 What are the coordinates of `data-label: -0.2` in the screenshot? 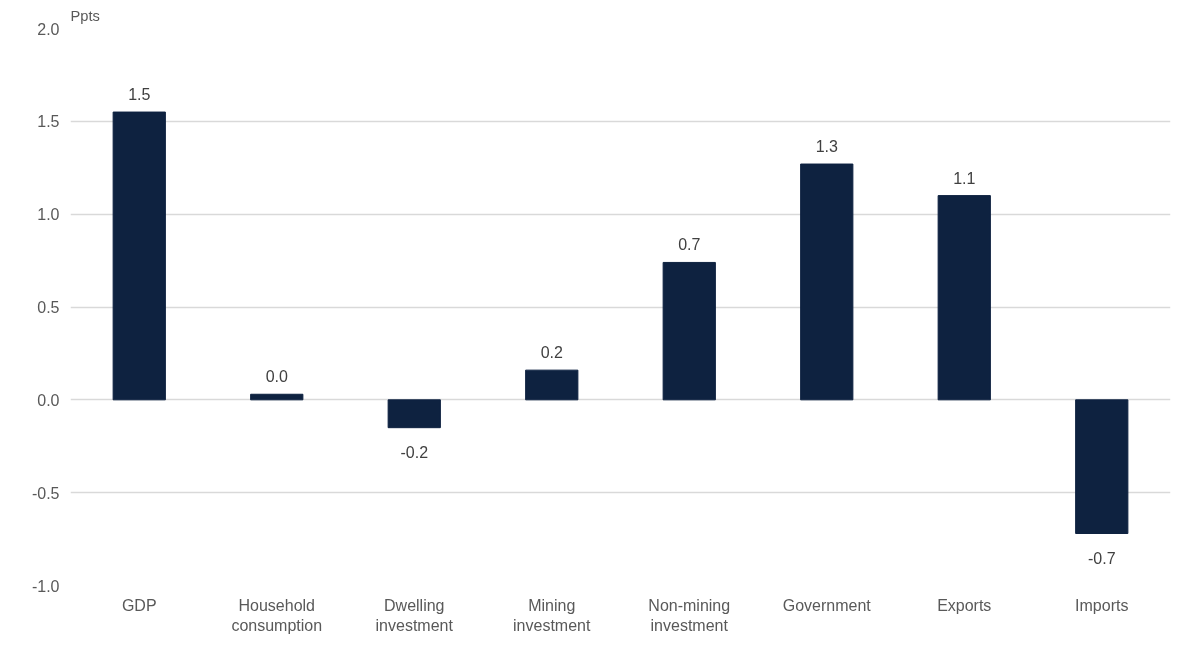 It's located at (414, 452).